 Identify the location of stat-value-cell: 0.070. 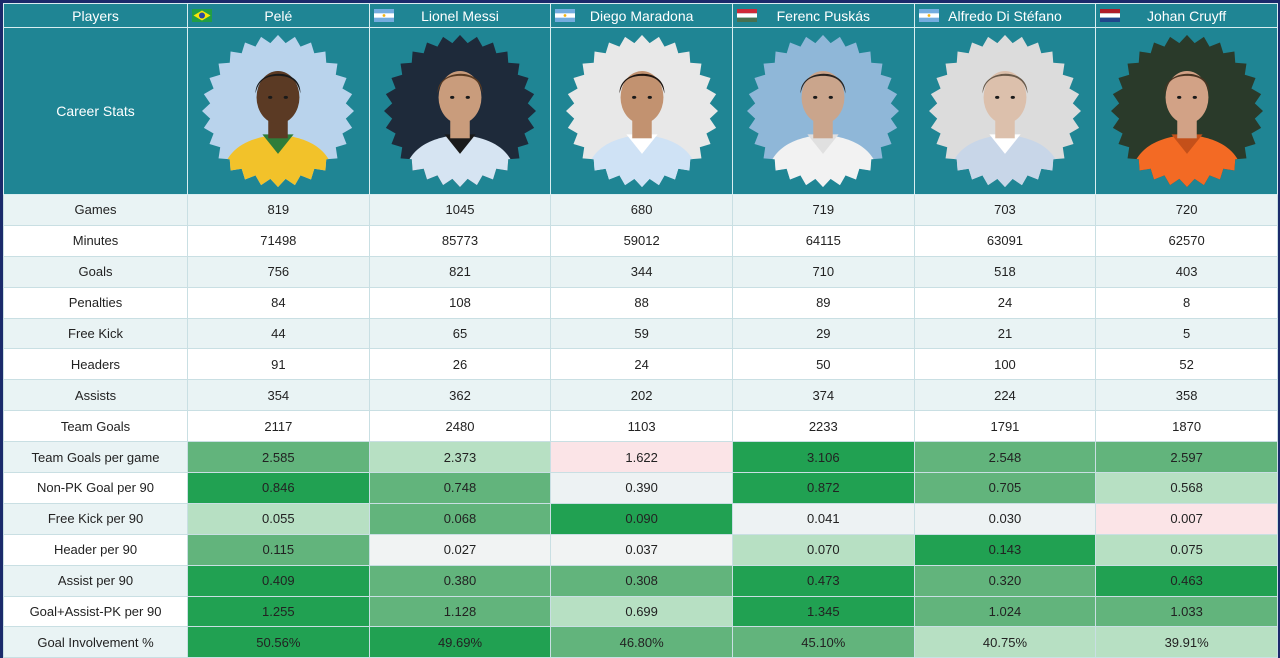
(823, 549).